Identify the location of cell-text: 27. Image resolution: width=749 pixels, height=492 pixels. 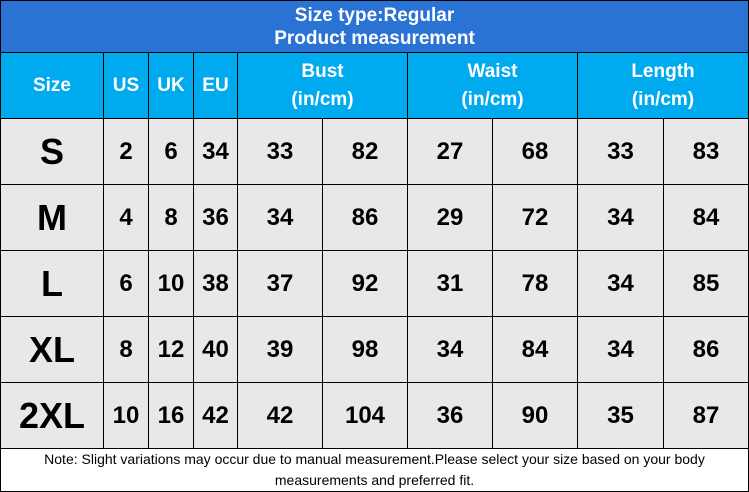
(450, 151).